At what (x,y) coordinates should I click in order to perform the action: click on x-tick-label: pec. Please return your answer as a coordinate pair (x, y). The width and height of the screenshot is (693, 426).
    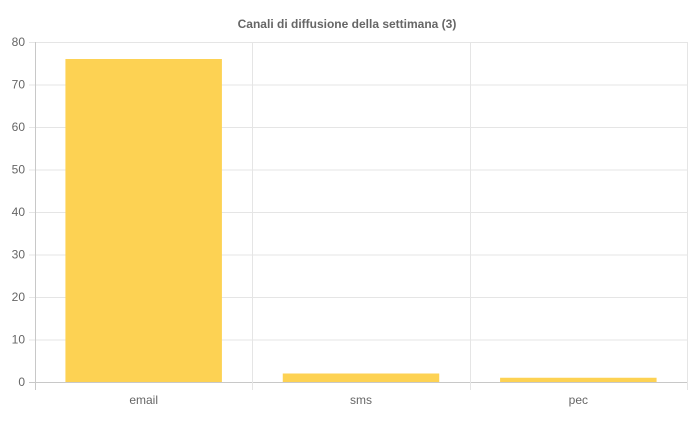
    Looking at the image, I should click on (578, 400).